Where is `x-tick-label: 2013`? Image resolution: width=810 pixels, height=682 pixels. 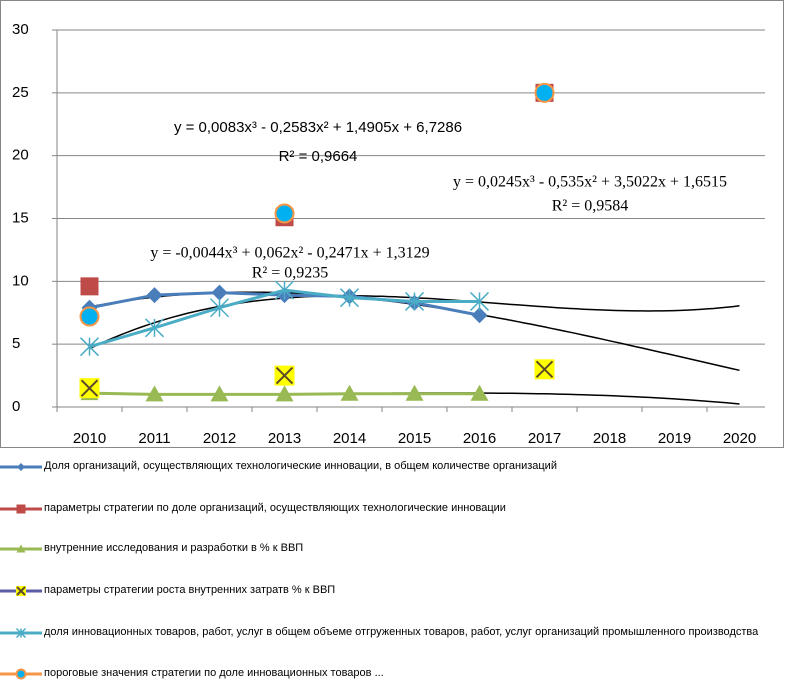 x-tick-label: 2013 is located at coordinates (284, 438).